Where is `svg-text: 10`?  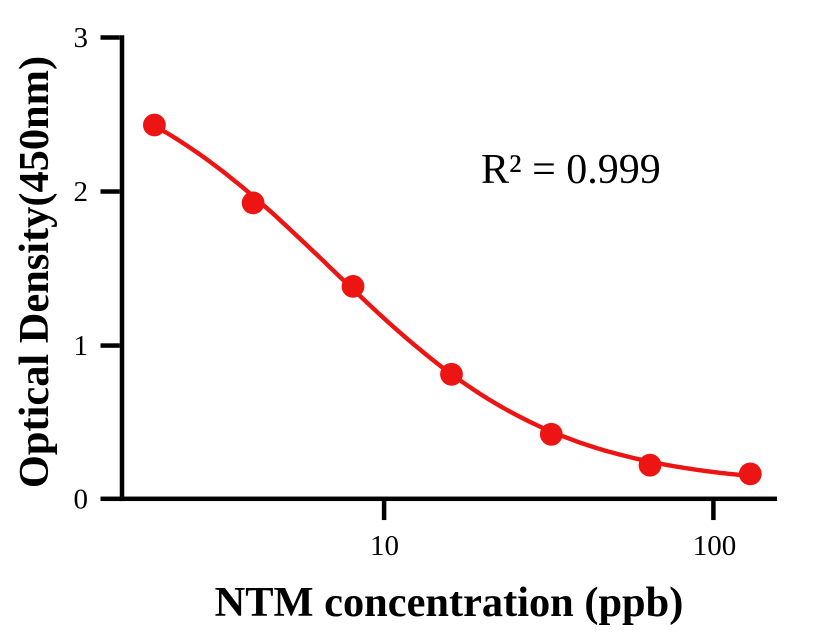 svg-text: 10 is located at coordinates (384, 546).